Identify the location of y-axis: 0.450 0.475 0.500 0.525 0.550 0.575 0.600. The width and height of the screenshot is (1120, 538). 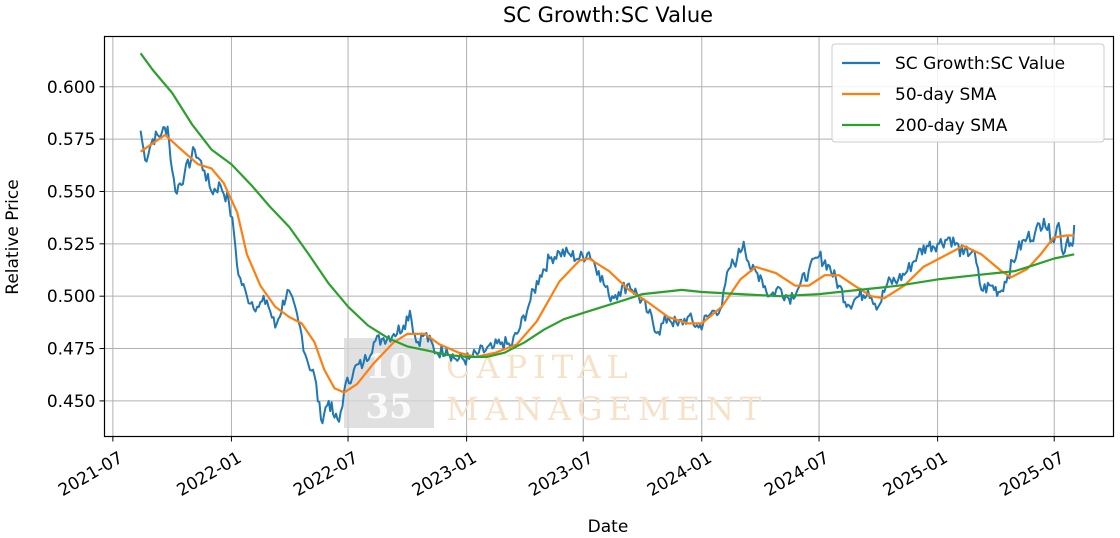
(76, 245).